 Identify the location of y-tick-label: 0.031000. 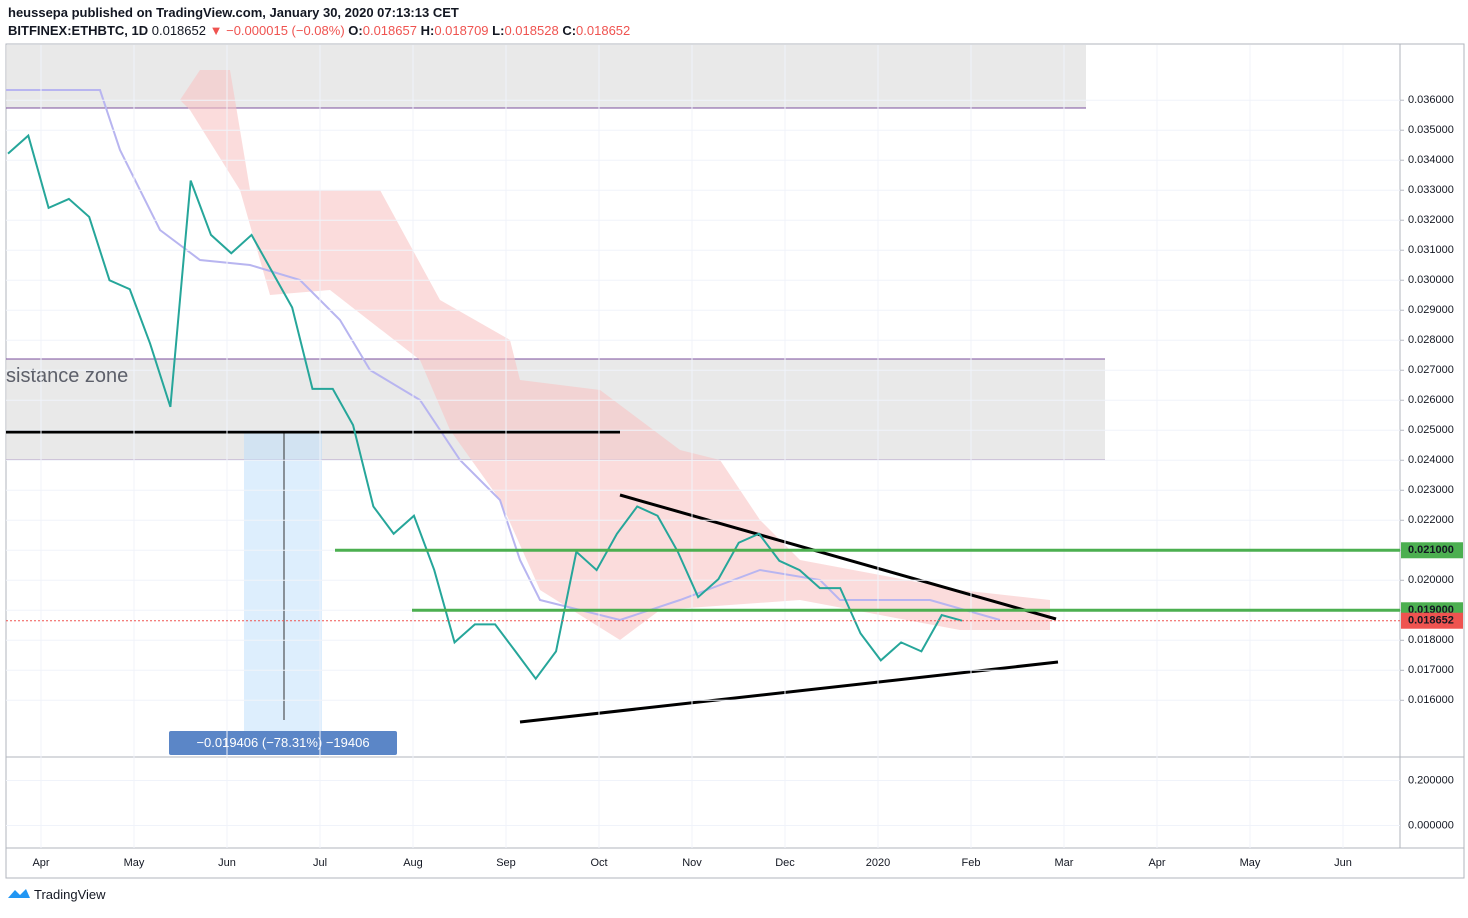
(1431, 250).